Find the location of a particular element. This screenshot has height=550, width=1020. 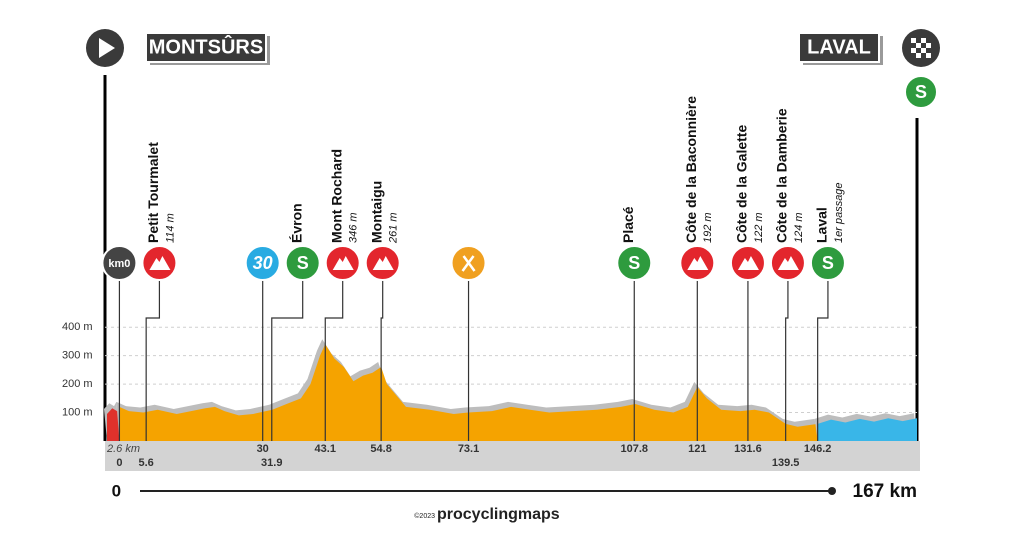

km-label: 31.9 is located at coordinates (271, 463).